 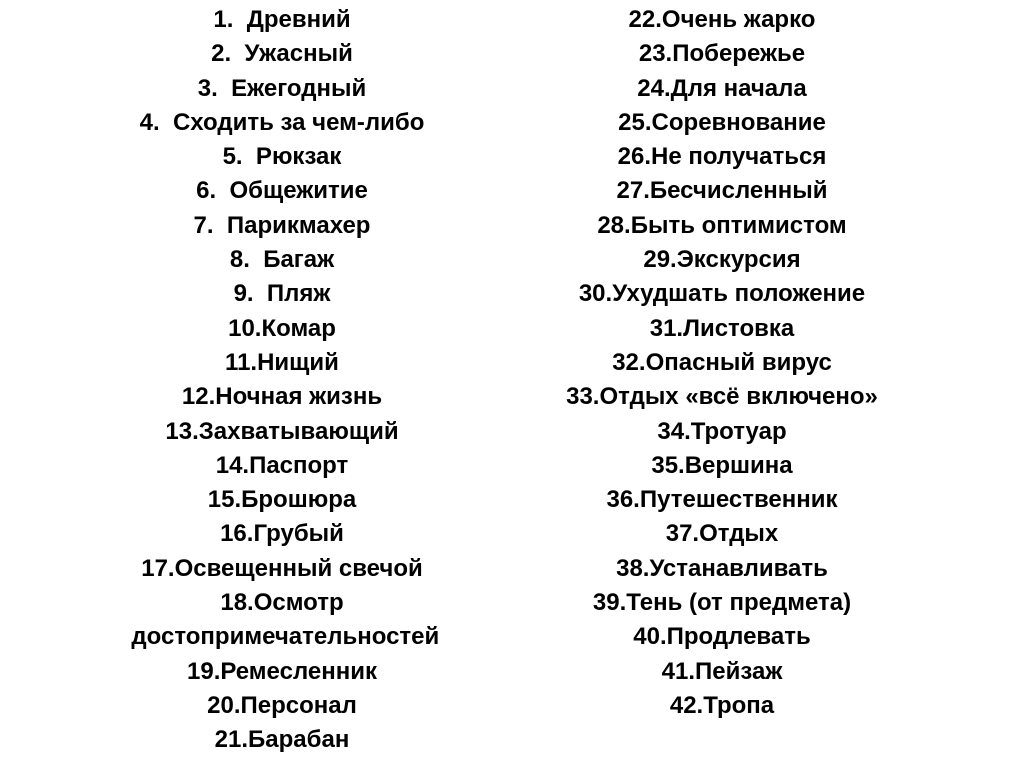 What do you see at coordinates (282, 362) in the screenshot?
I see `word-list-item: 11.Нищий` at bounding box center [282, 362].